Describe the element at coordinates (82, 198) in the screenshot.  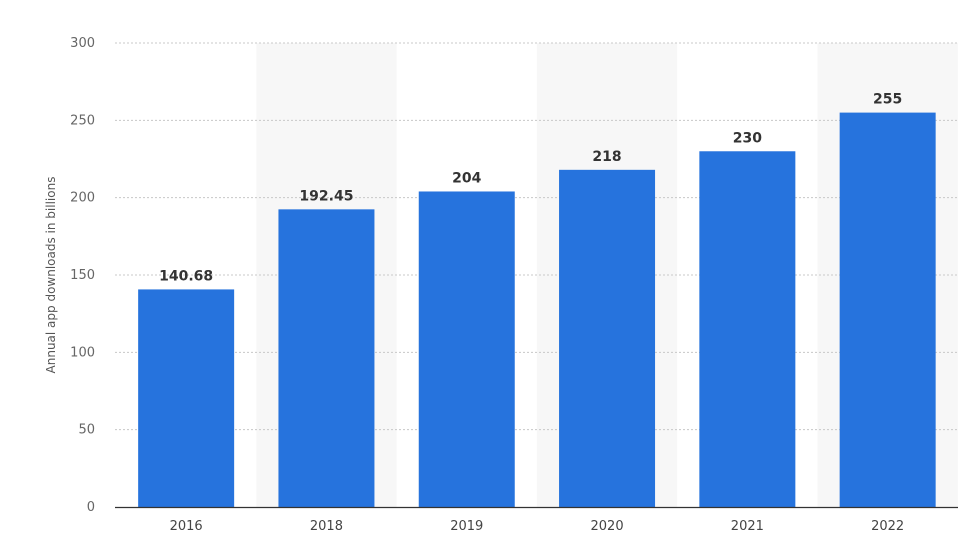
I see `y-tick-label: 200` at that location.